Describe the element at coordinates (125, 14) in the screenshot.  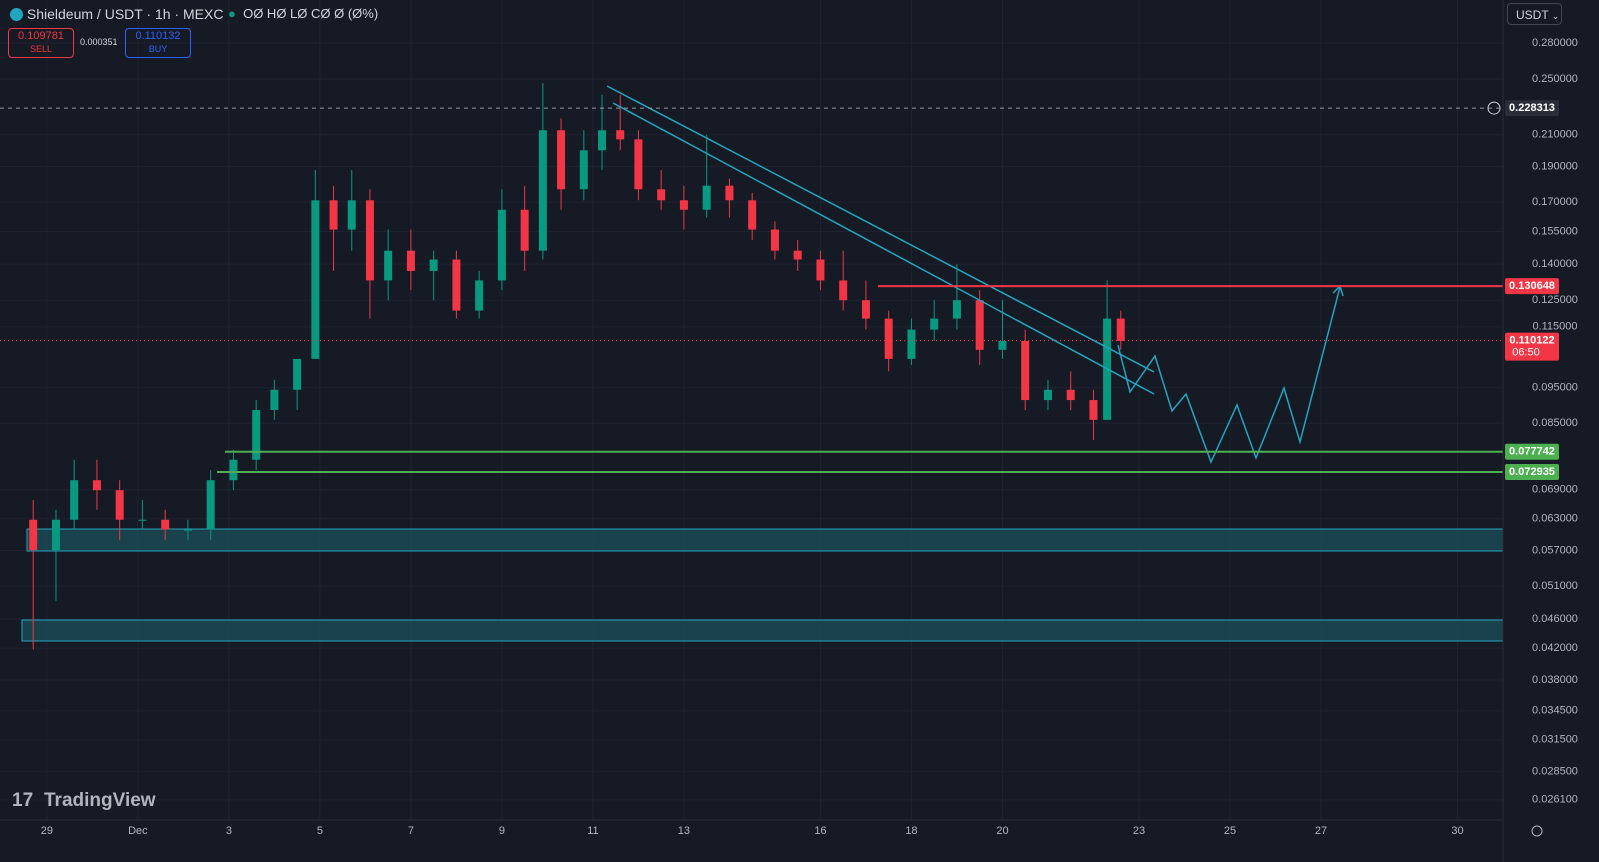
I see `symbol-text: Shieldeum / USDT · 1h · MEXC` at that location.